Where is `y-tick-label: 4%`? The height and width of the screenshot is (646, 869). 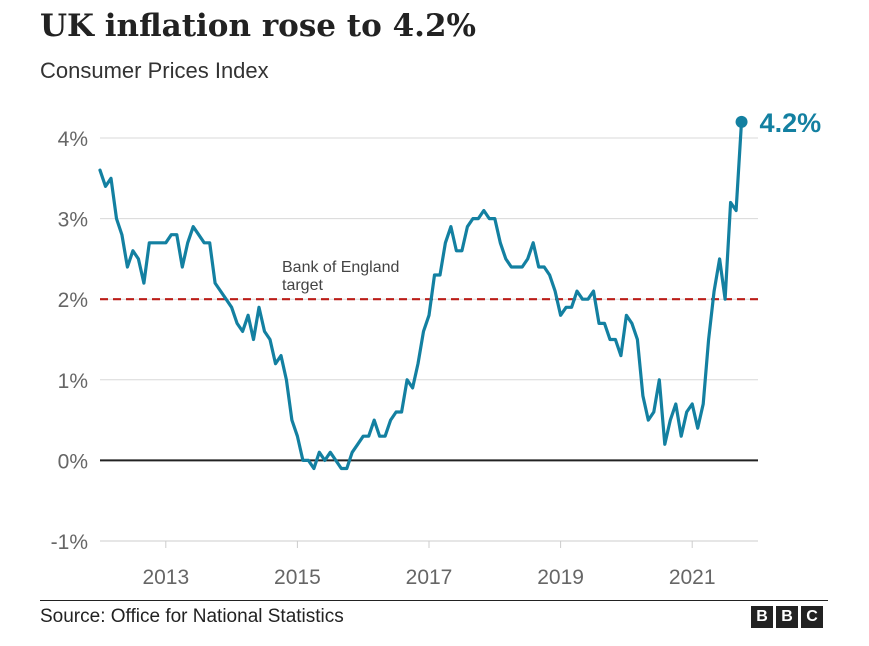 y-tick-label: 4% is located at coordinates (73, 139).